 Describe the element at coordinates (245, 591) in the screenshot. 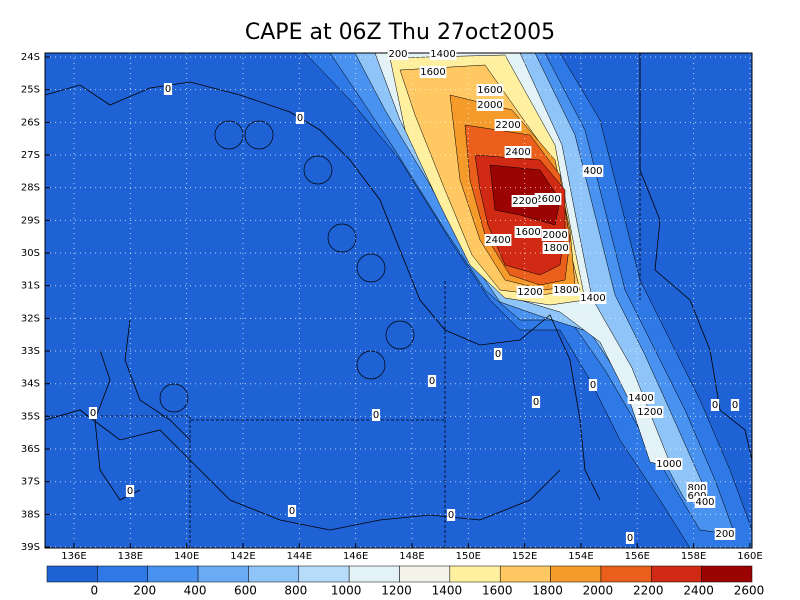

I see `colorbar-label: 600` at that location.